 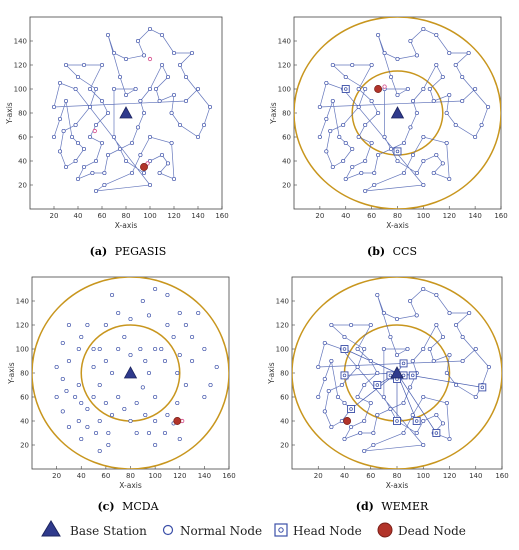 What do you see at coordinates (284, 90) in the screenshot?
I see `y-tick-label: 100` at bounding box center [284, 90].